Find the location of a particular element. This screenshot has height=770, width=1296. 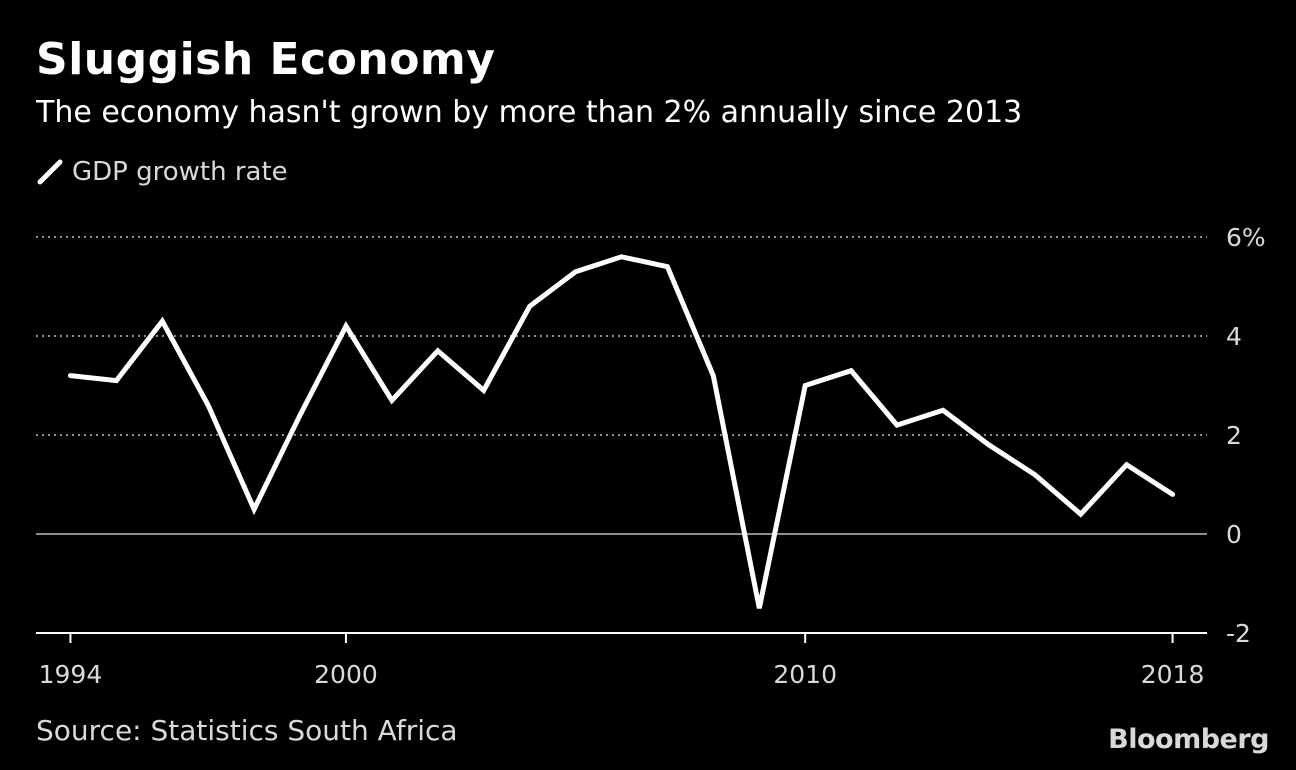

data-point-2018 is located at coordinates (1172, 494).